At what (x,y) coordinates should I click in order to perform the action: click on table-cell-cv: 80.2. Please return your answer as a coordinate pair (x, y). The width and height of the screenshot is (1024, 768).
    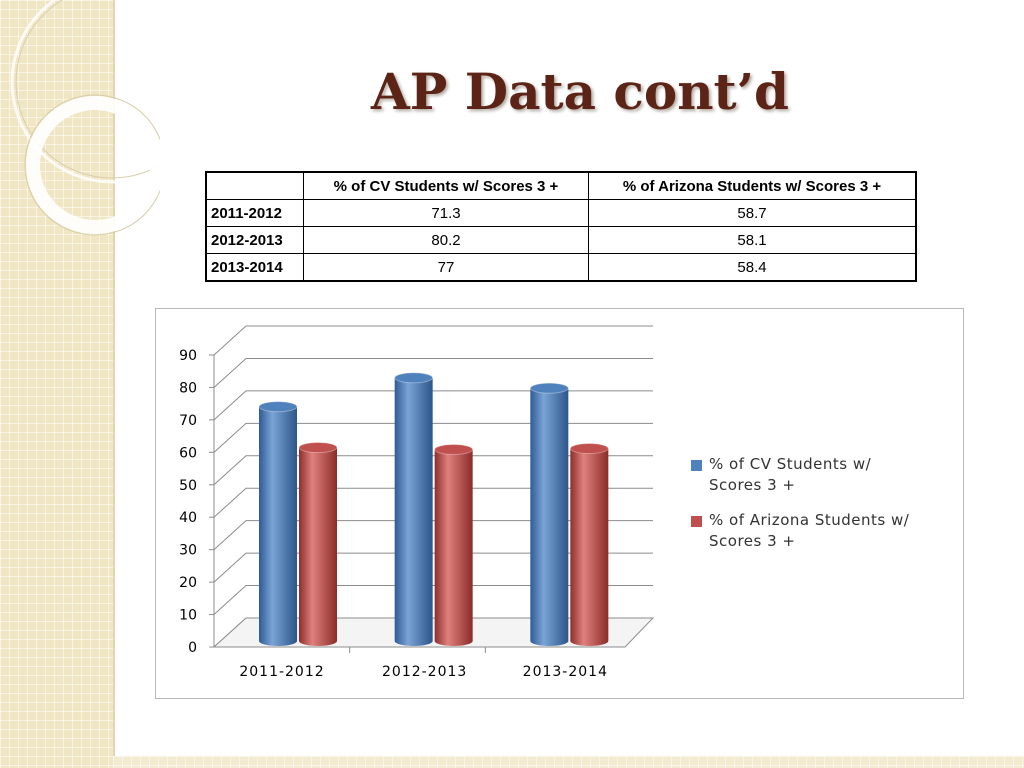
    Looking at the image, I should click on (446, 240).